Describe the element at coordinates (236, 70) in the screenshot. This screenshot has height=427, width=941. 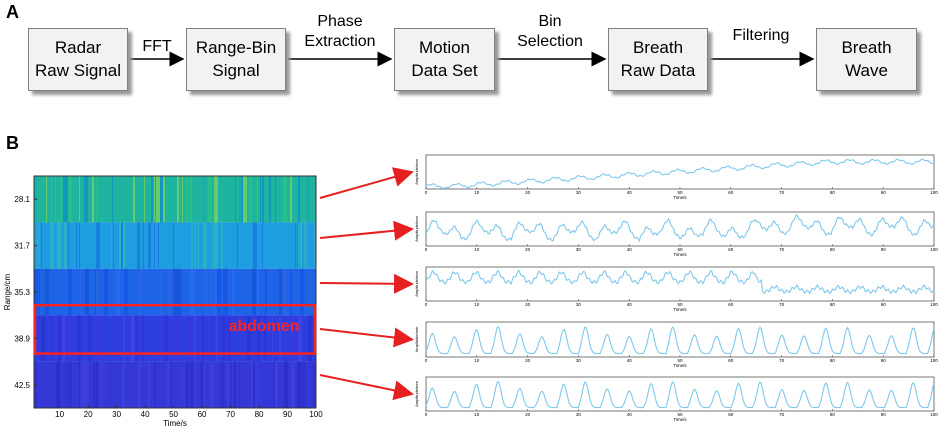
I see `node-line2: Signal` at that location.